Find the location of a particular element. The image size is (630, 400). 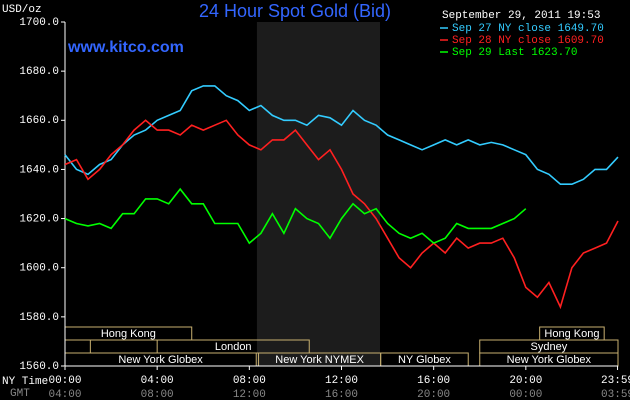

session-label: NY Globex is located at coordinates (424, 360).